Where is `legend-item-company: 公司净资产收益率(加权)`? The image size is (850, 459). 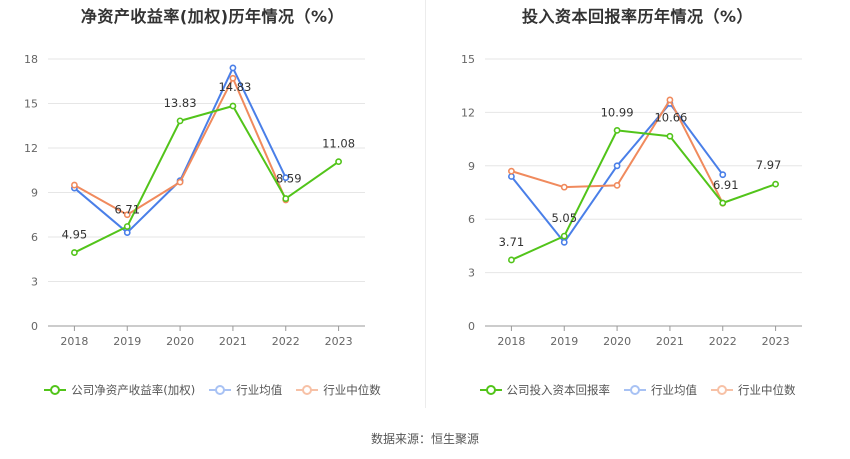
legend-item-company: 公司净资产收益率(加权) is located at coordinates (119, 390).